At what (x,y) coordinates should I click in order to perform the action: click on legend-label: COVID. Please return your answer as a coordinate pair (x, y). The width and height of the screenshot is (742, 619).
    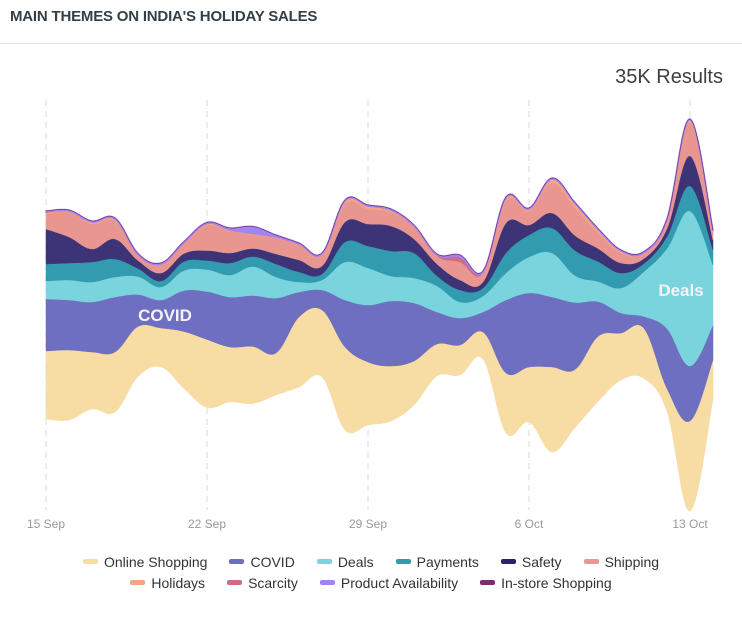
    Looking at the image, I should click on (272, 561).